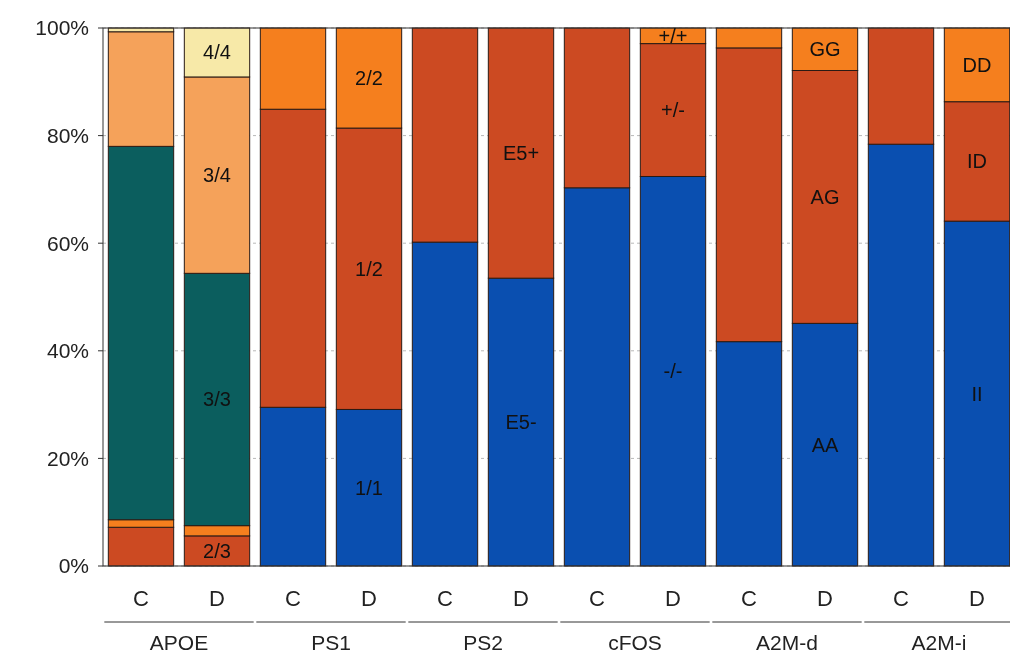 This screenshot has width=1018, height=660. I want to click on text: PS1, so click(331, 642).